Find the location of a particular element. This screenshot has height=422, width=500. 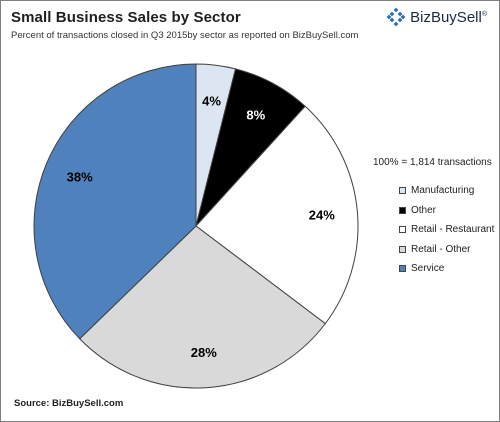

legend-item-retail-restaurant: Retail - Restaurant is located at coordinates (446, 230).